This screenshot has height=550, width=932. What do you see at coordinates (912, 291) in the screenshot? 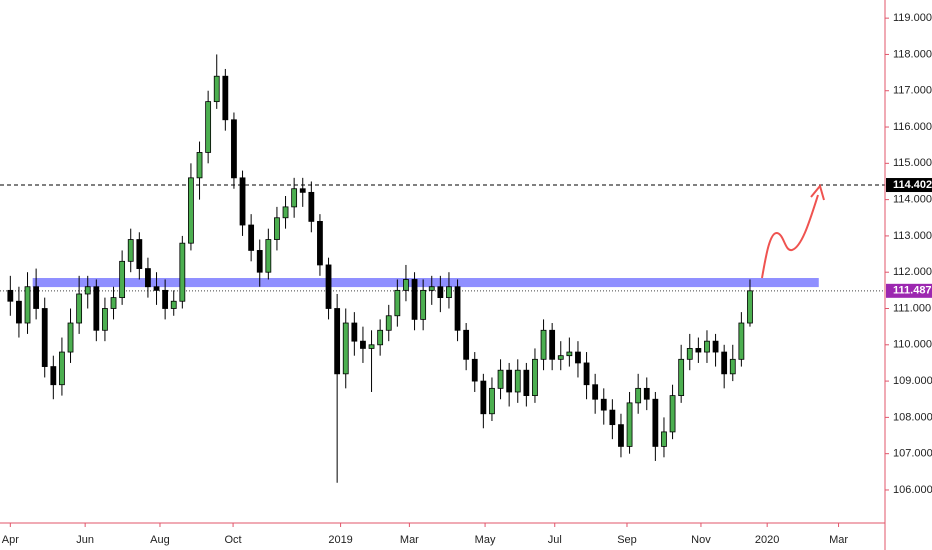
I see `last-price-label: 111.487` at bounding box center [912, 291].